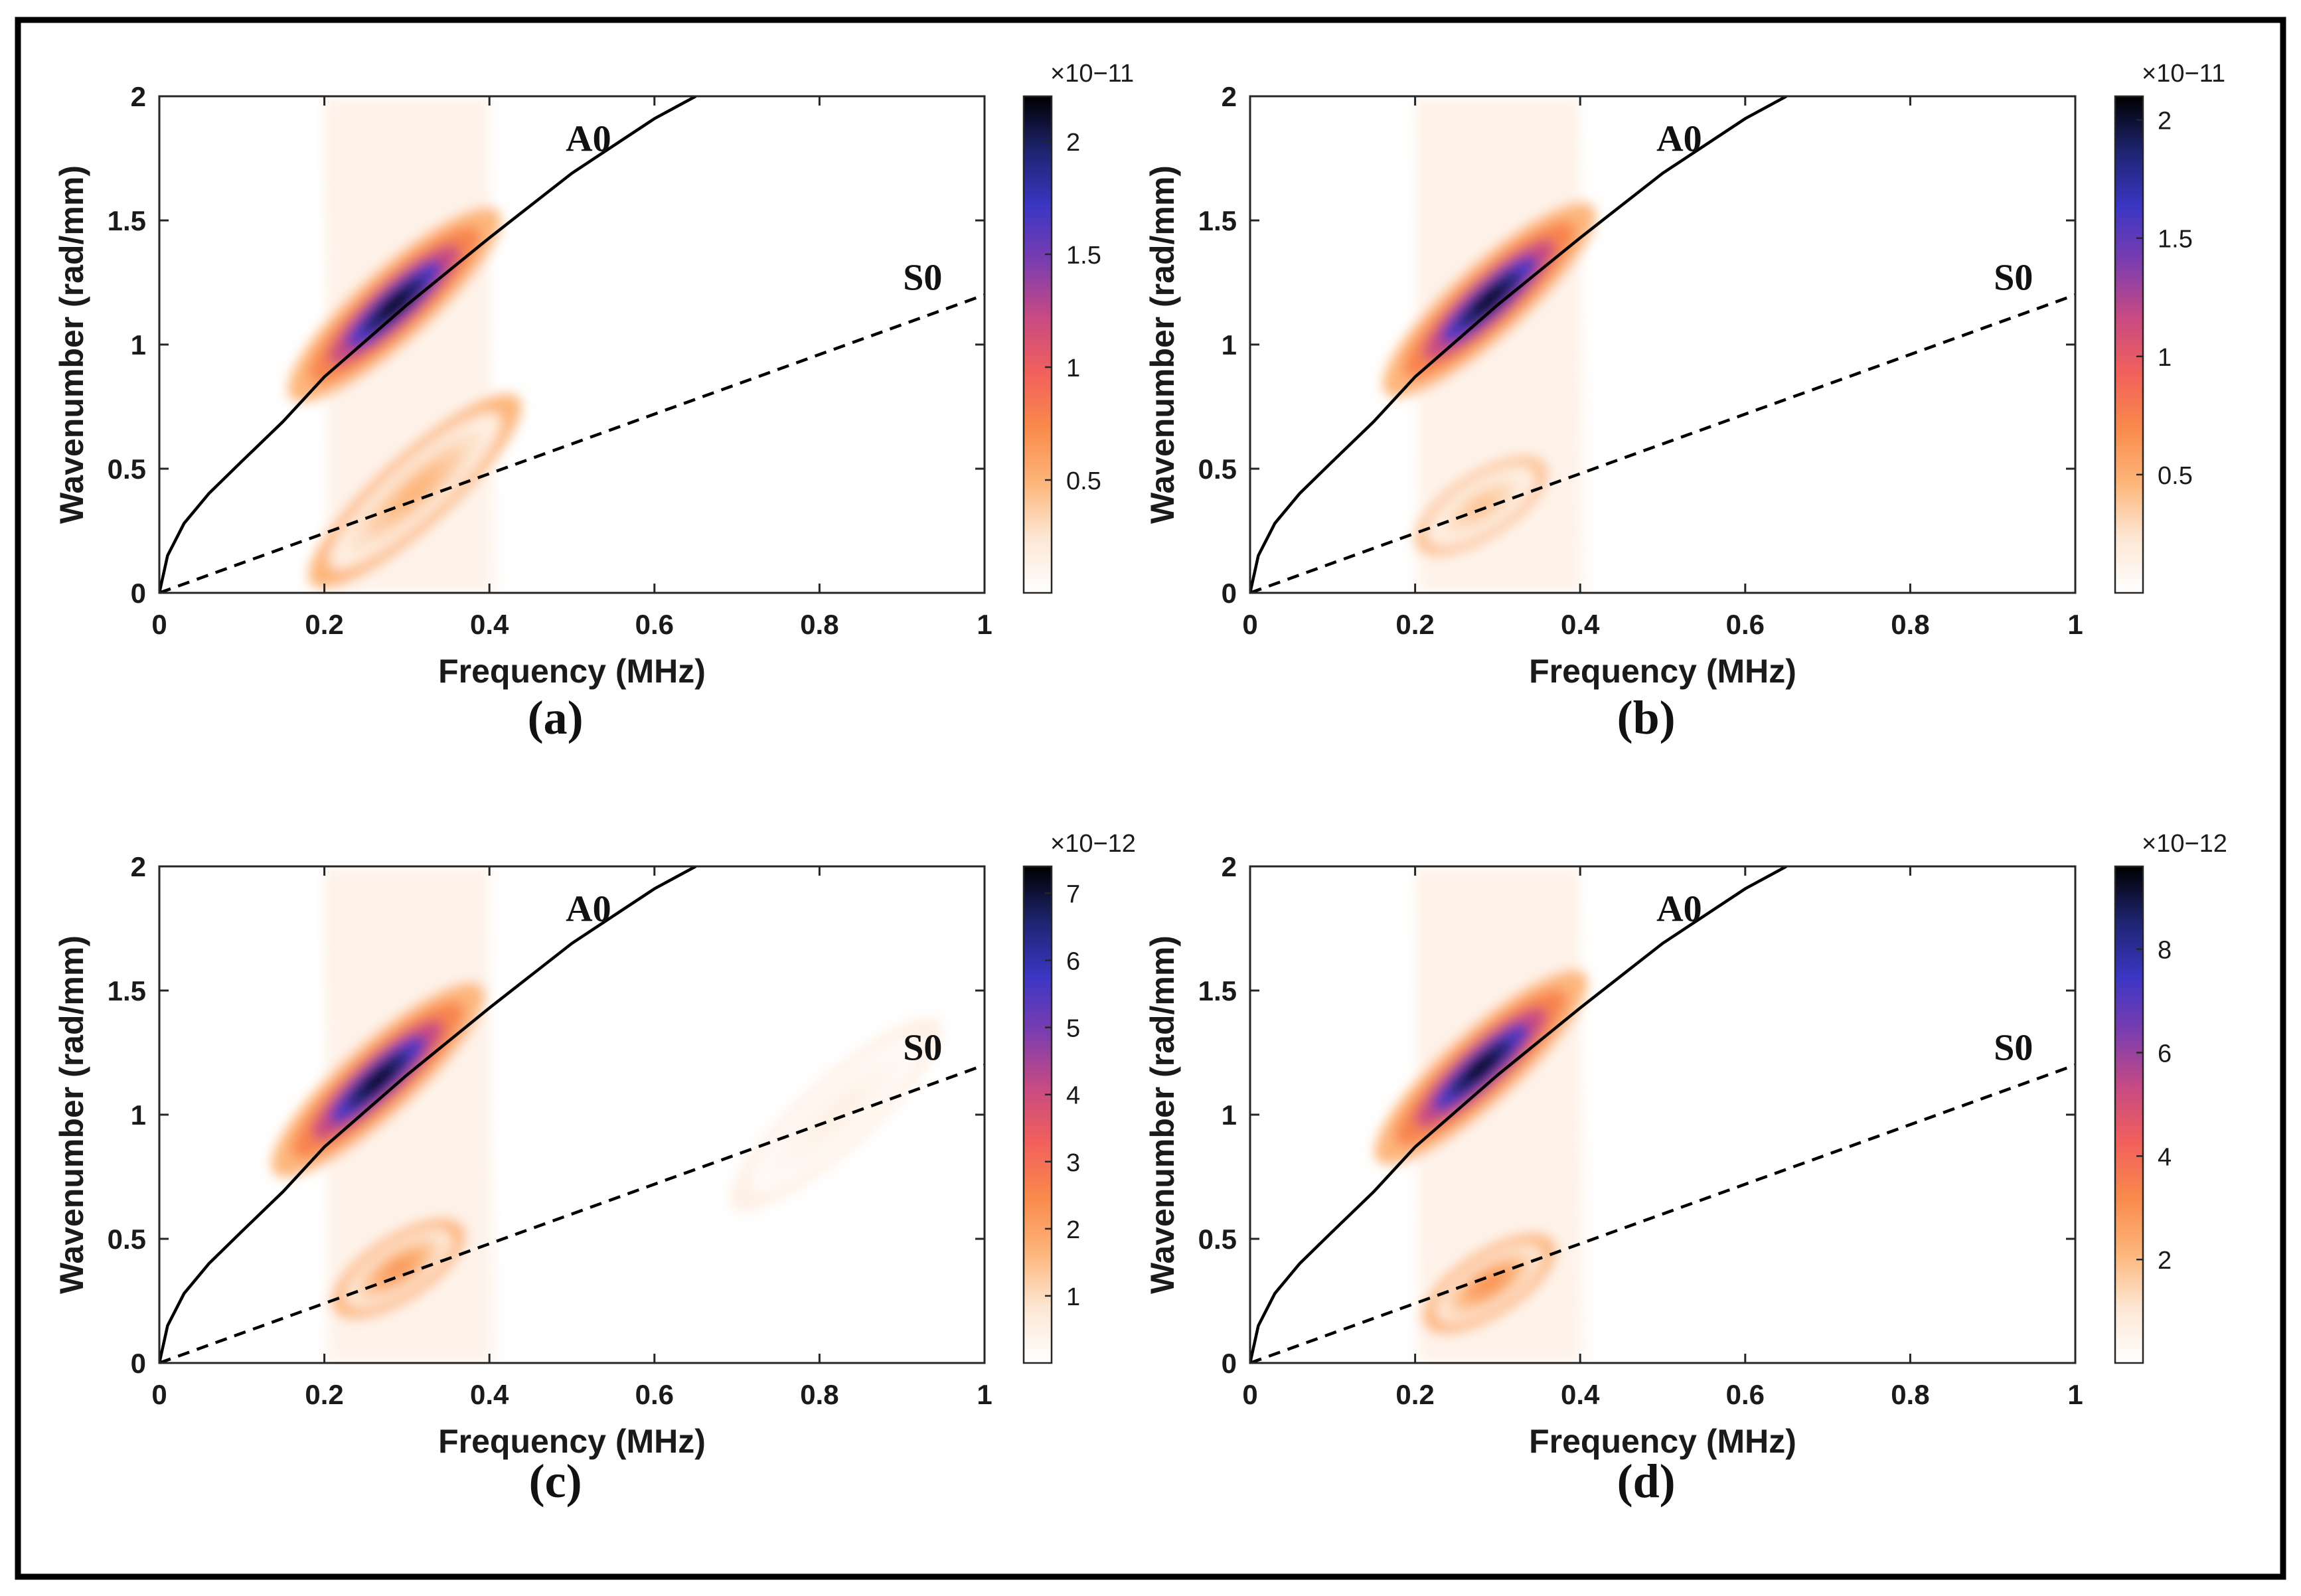 The width and height of the screenshot is (2301, 1596). Describe the element at coordinates (555, 1481) in the screenshot. I see `panel-label: (c)` at that location.